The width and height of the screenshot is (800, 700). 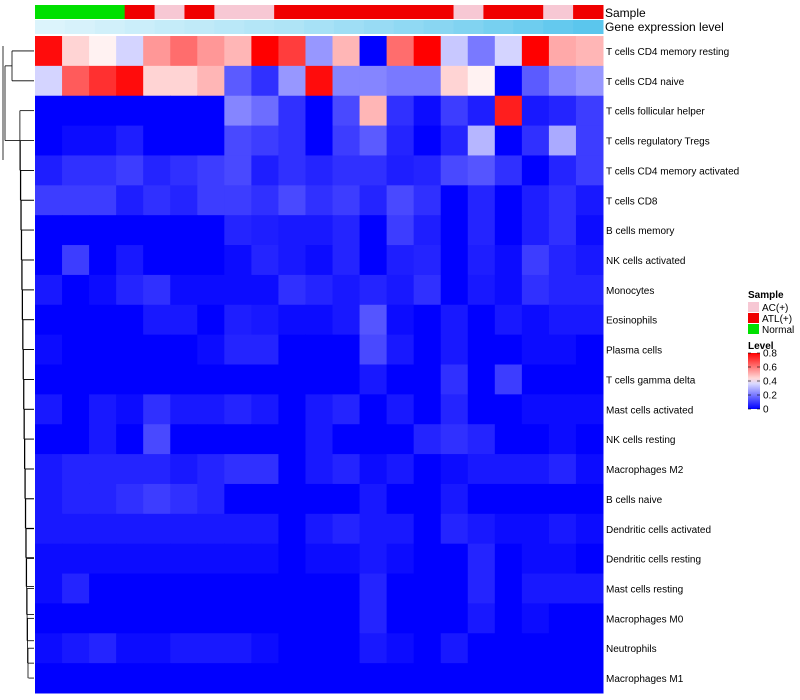 I want to click on level-legend-ticks: 0.8 0.6 0.4 0.2 0, so click(x=762, y=382).